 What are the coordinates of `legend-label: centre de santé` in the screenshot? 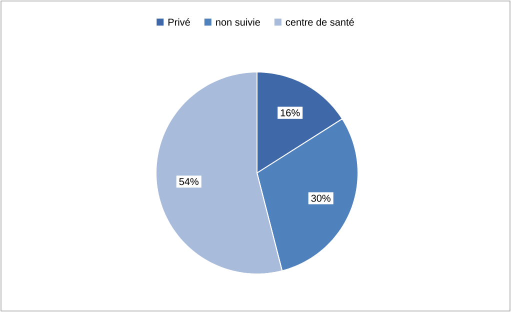 It's located at (320, 22).